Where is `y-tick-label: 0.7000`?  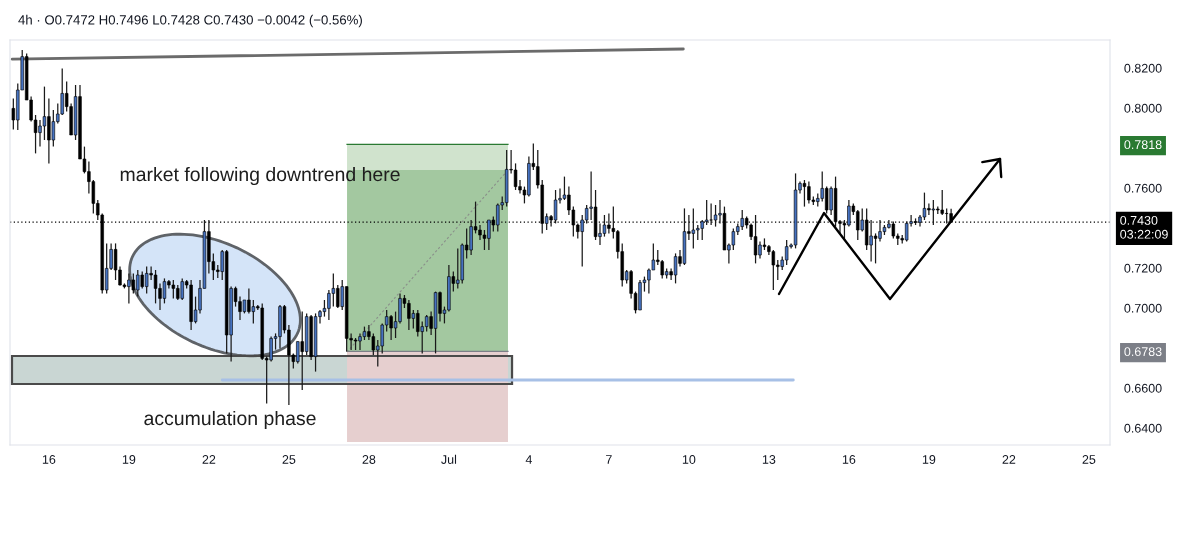 y-tick-label: 0.7000 is located at coordinates (1143, 308).